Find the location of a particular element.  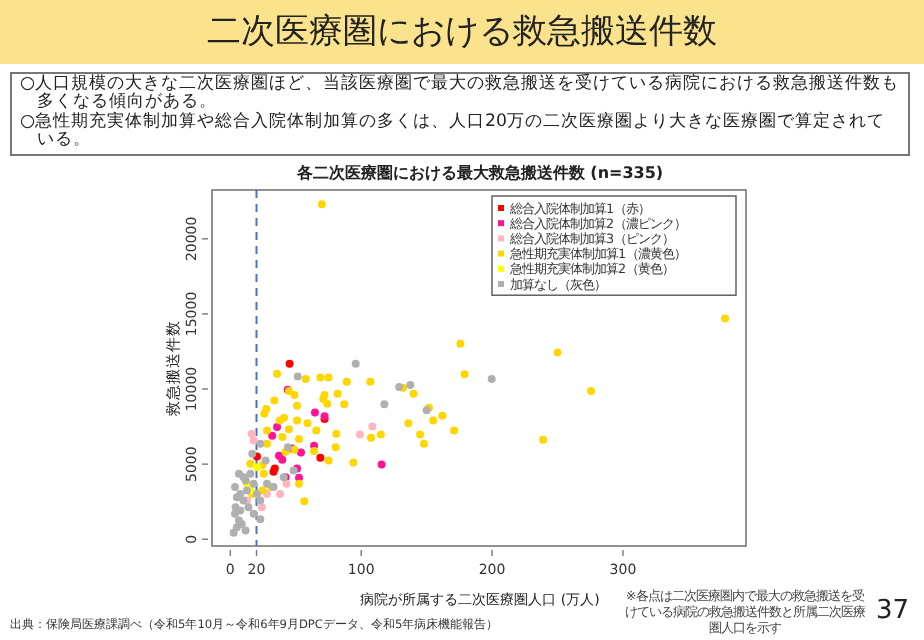

text: ○人口規模の大きな二次医療圏ほど、当該医療圏で最大の救急搬送を受けている病院における救急搬送件数も多くなる傾向がある。 is located at coordinates (460, 93).